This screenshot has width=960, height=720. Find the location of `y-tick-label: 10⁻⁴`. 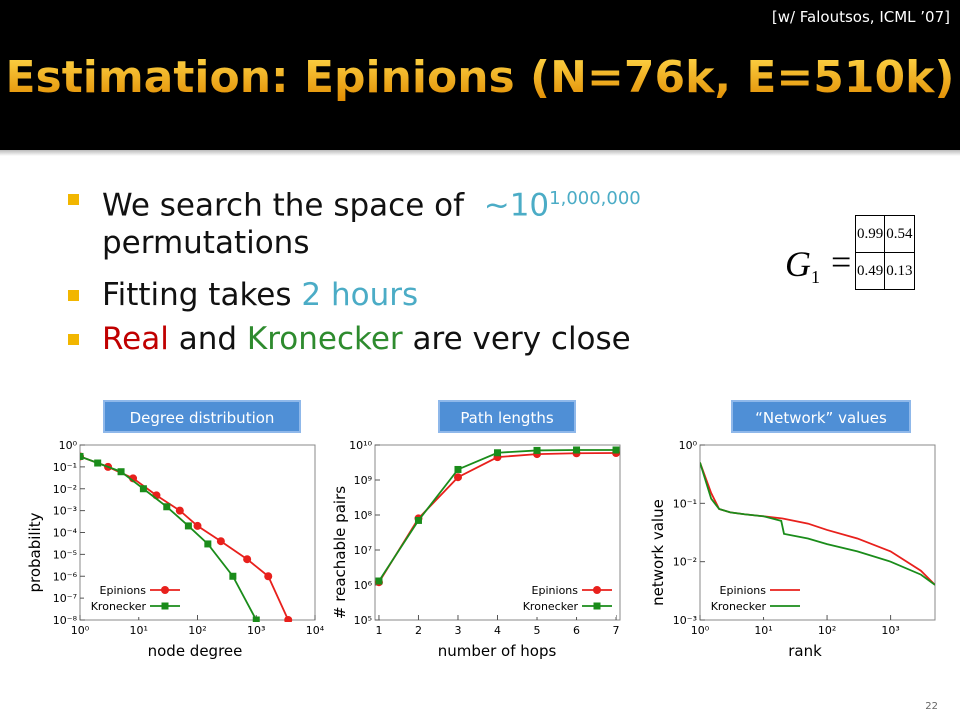

y-tick-label: 10⁻⁴ is located at coordinates (65, 533).